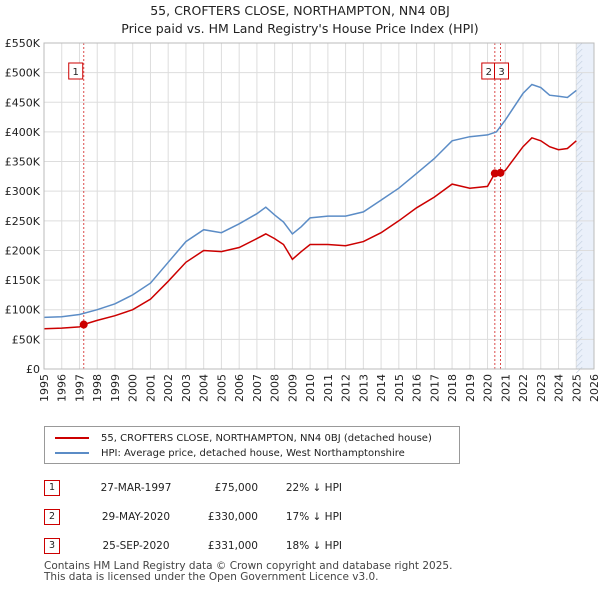 The width and height of the screenshot is (600, 590). What do you see at coordinates (23, 102) in the screenshot?
I see `y-tick-label: £450K` at bounding box center [23, 102].